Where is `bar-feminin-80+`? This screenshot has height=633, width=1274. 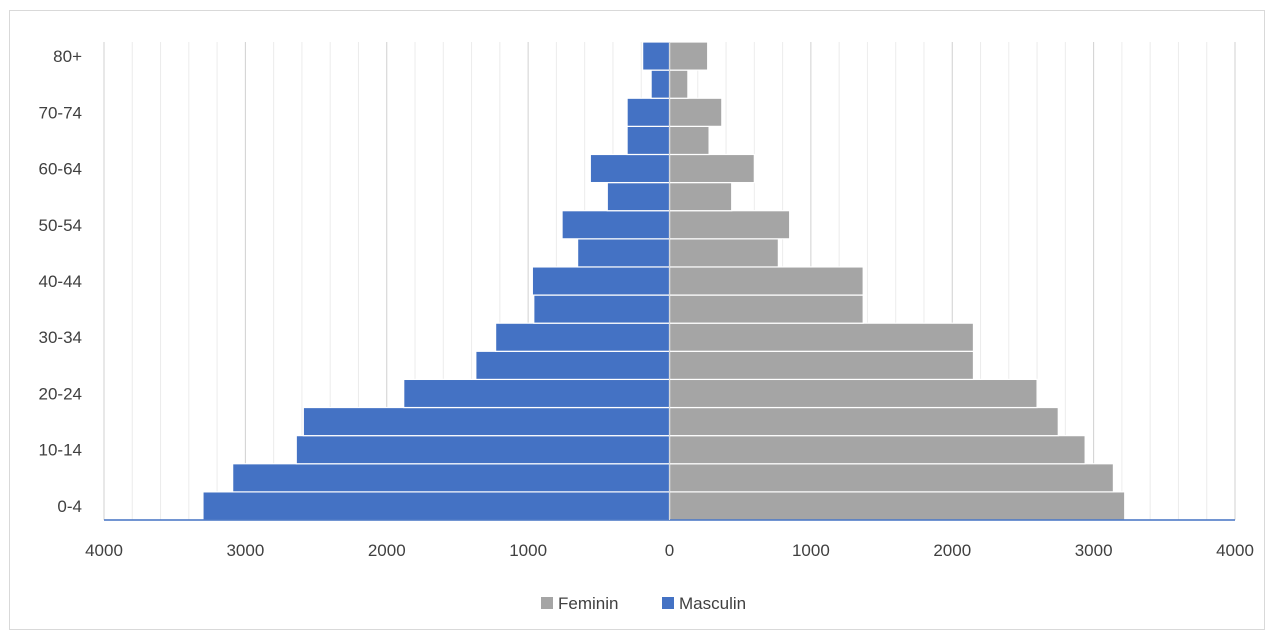 bar-feminin-80+ is located at coordinates (688, 56).